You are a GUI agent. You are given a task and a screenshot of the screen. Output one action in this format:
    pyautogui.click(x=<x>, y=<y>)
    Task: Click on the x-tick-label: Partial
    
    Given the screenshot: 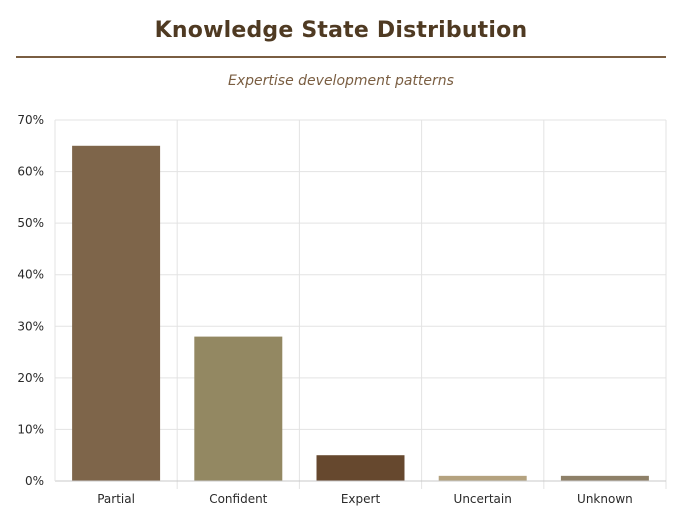 What is the action you would take?
    pyautogui.click(x=116, y=499)
    